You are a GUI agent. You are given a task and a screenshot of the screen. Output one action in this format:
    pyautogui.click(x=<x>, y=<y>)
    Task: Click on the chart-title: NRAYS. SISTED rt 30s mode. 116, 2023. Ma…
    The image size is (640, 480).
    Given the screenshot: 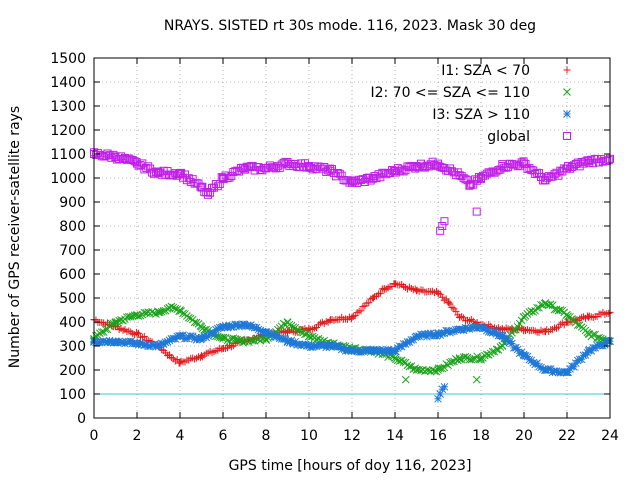 What is the action you would take?
    pyautogui.click(x=350, y=26)
    